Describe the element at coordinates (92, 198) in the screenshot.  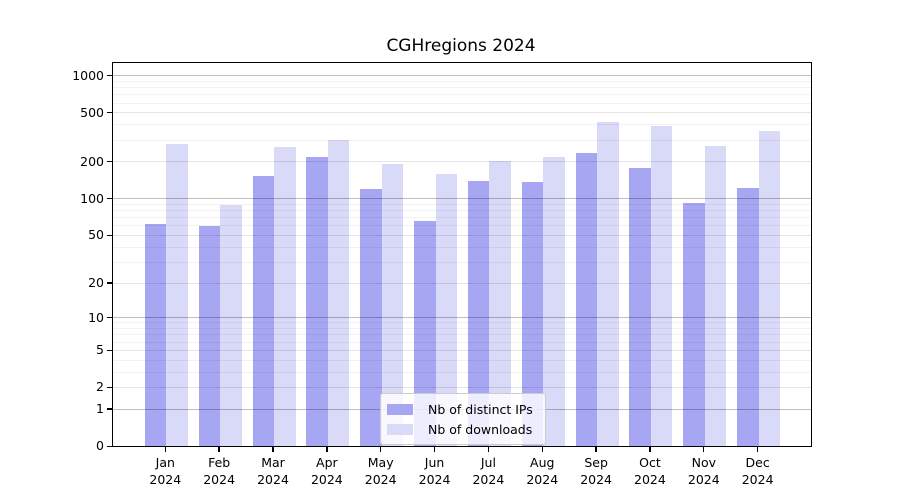
I see `y-tick-label: 100` at that location.